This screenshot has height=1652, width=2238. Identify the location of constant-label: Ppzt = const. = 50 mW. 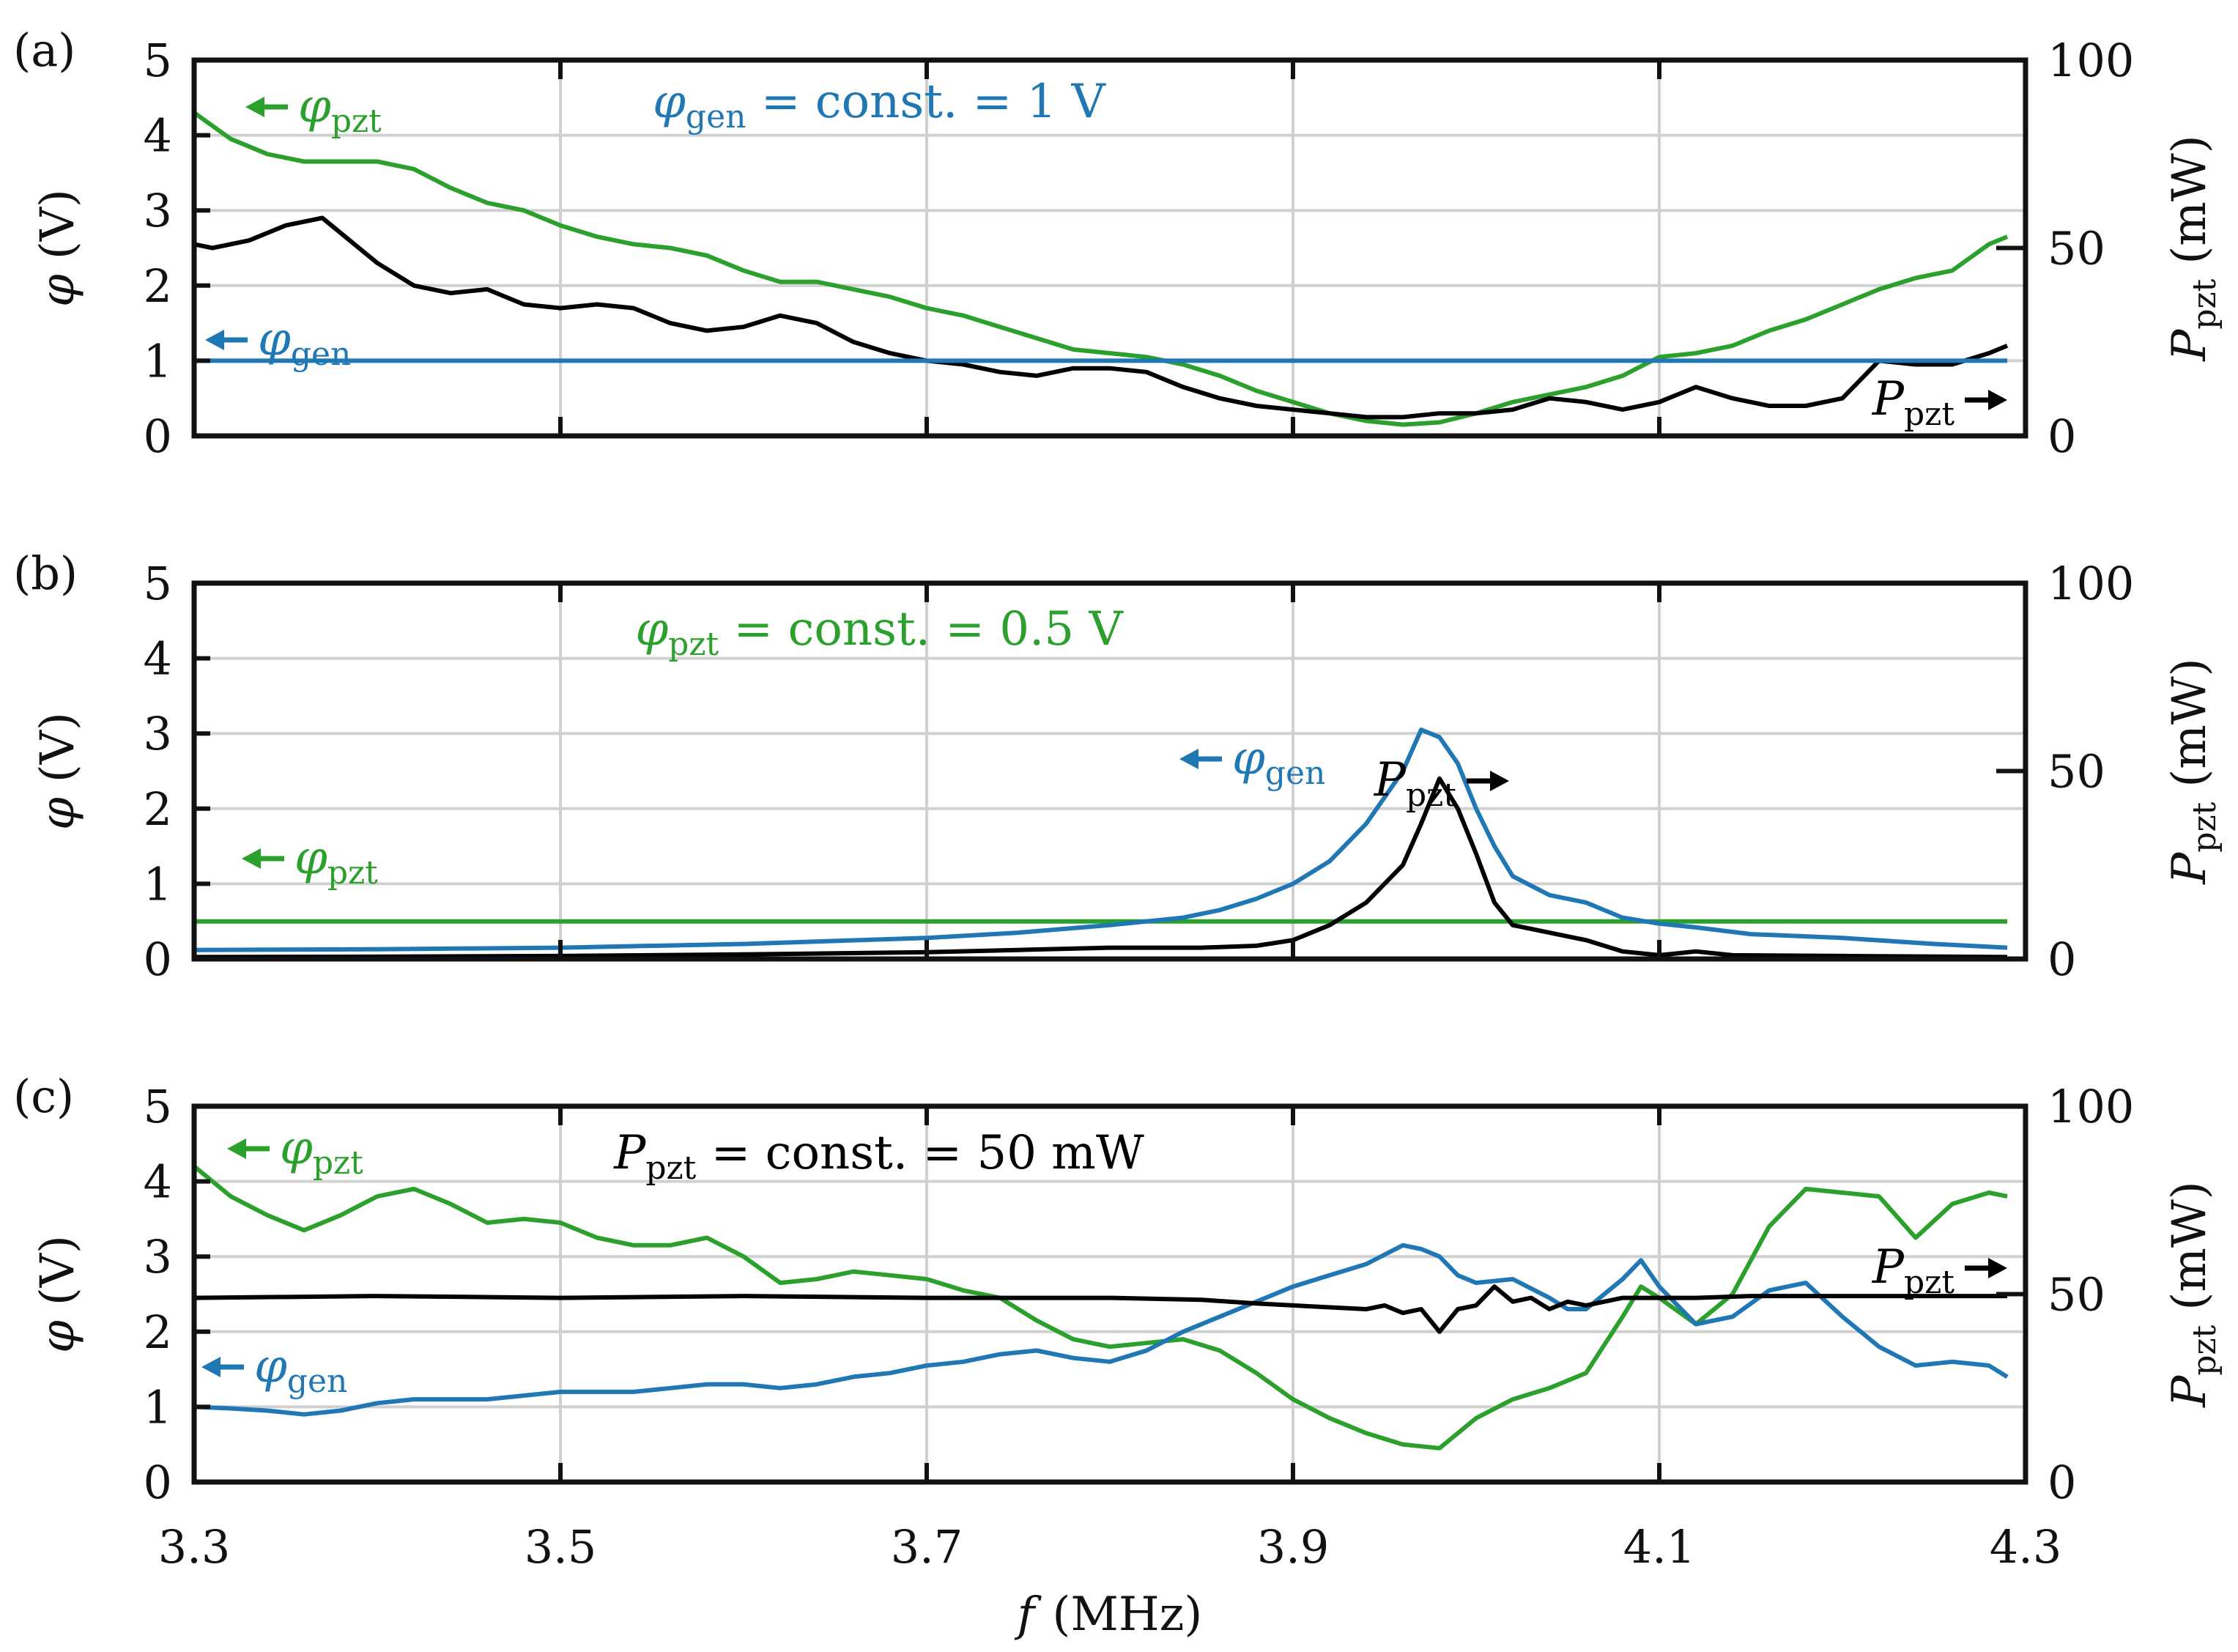
(878, 1156).